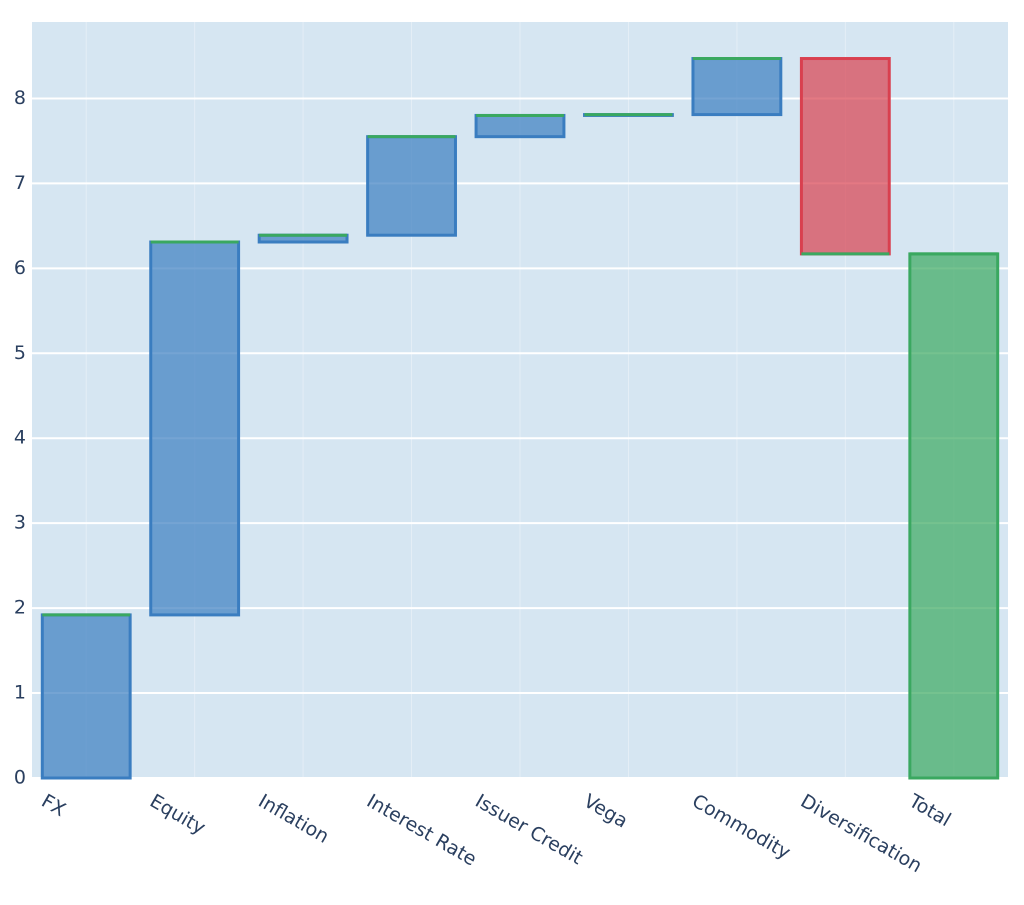 Image resolution: width=1024 pixels, height=905 pixels. What do you see at coordinates (20, 523) in the screenshot?
I see `y-tick-label: 3` at bounding box center [20, 523].